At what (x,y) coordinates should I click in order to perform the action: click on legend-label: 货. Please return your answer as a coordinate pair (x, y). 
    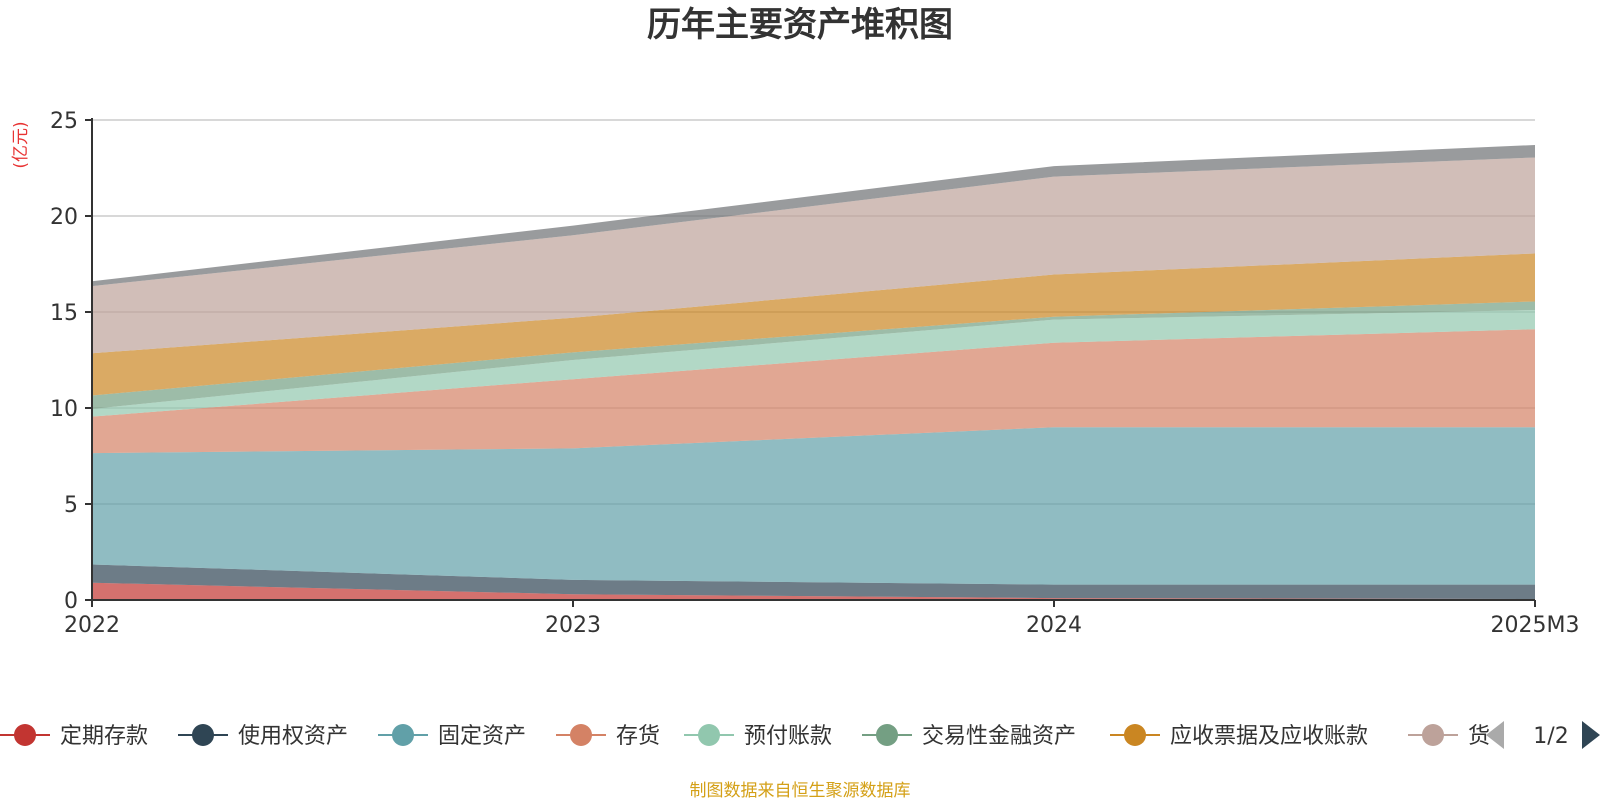
    Looking at the image, I should click on (1479, 736).